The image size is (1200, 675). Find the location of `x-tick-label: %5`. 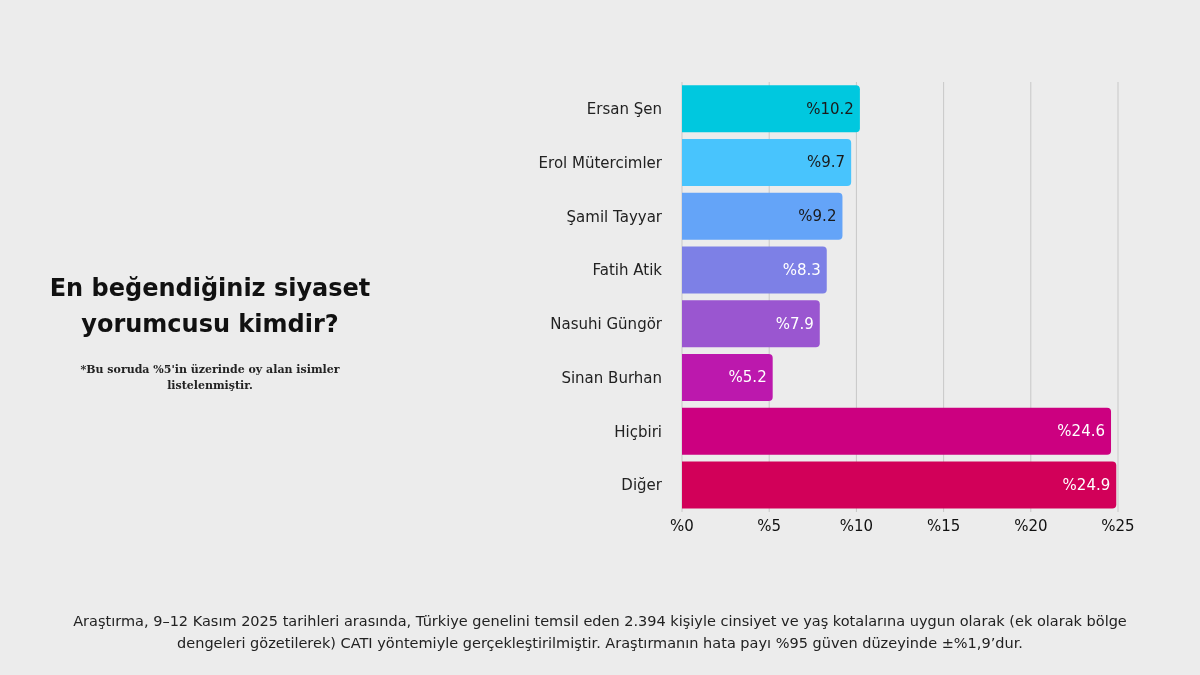

x-tick-label: %5 is located at coordinates (769, 525).